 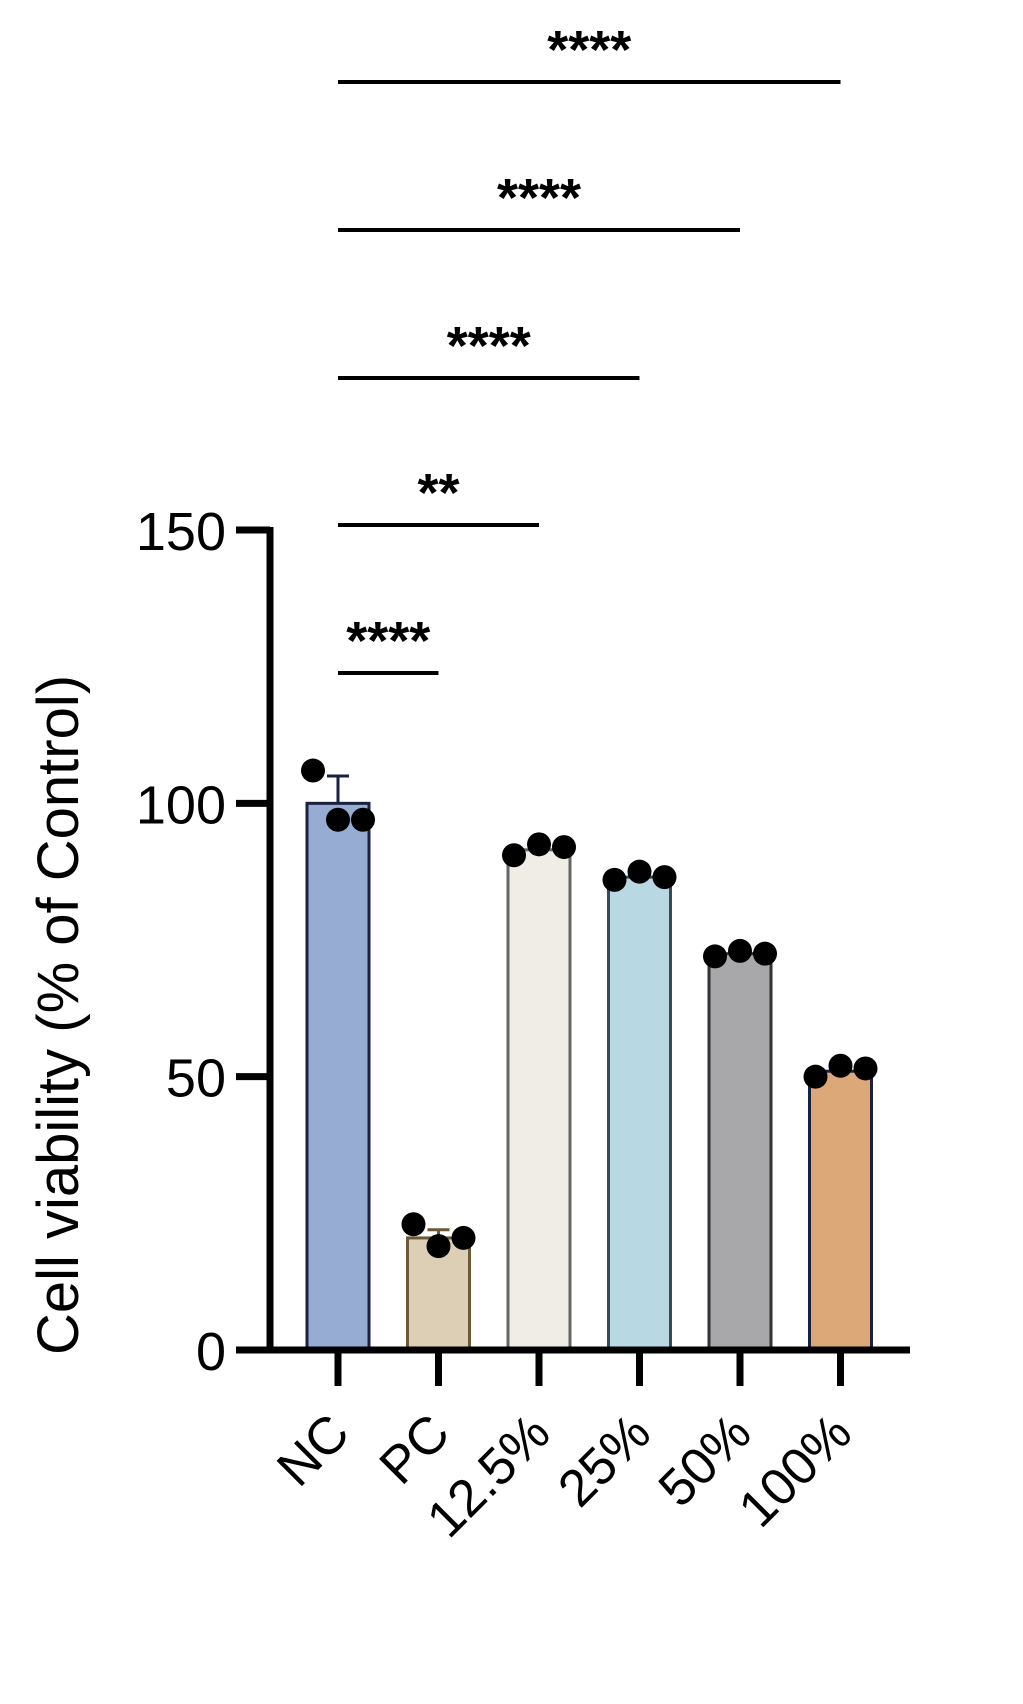 What do you see at coordinates (181, 532) in the screenshot?
I see `y-tick-label: 150` at bounding box center [181, 532].